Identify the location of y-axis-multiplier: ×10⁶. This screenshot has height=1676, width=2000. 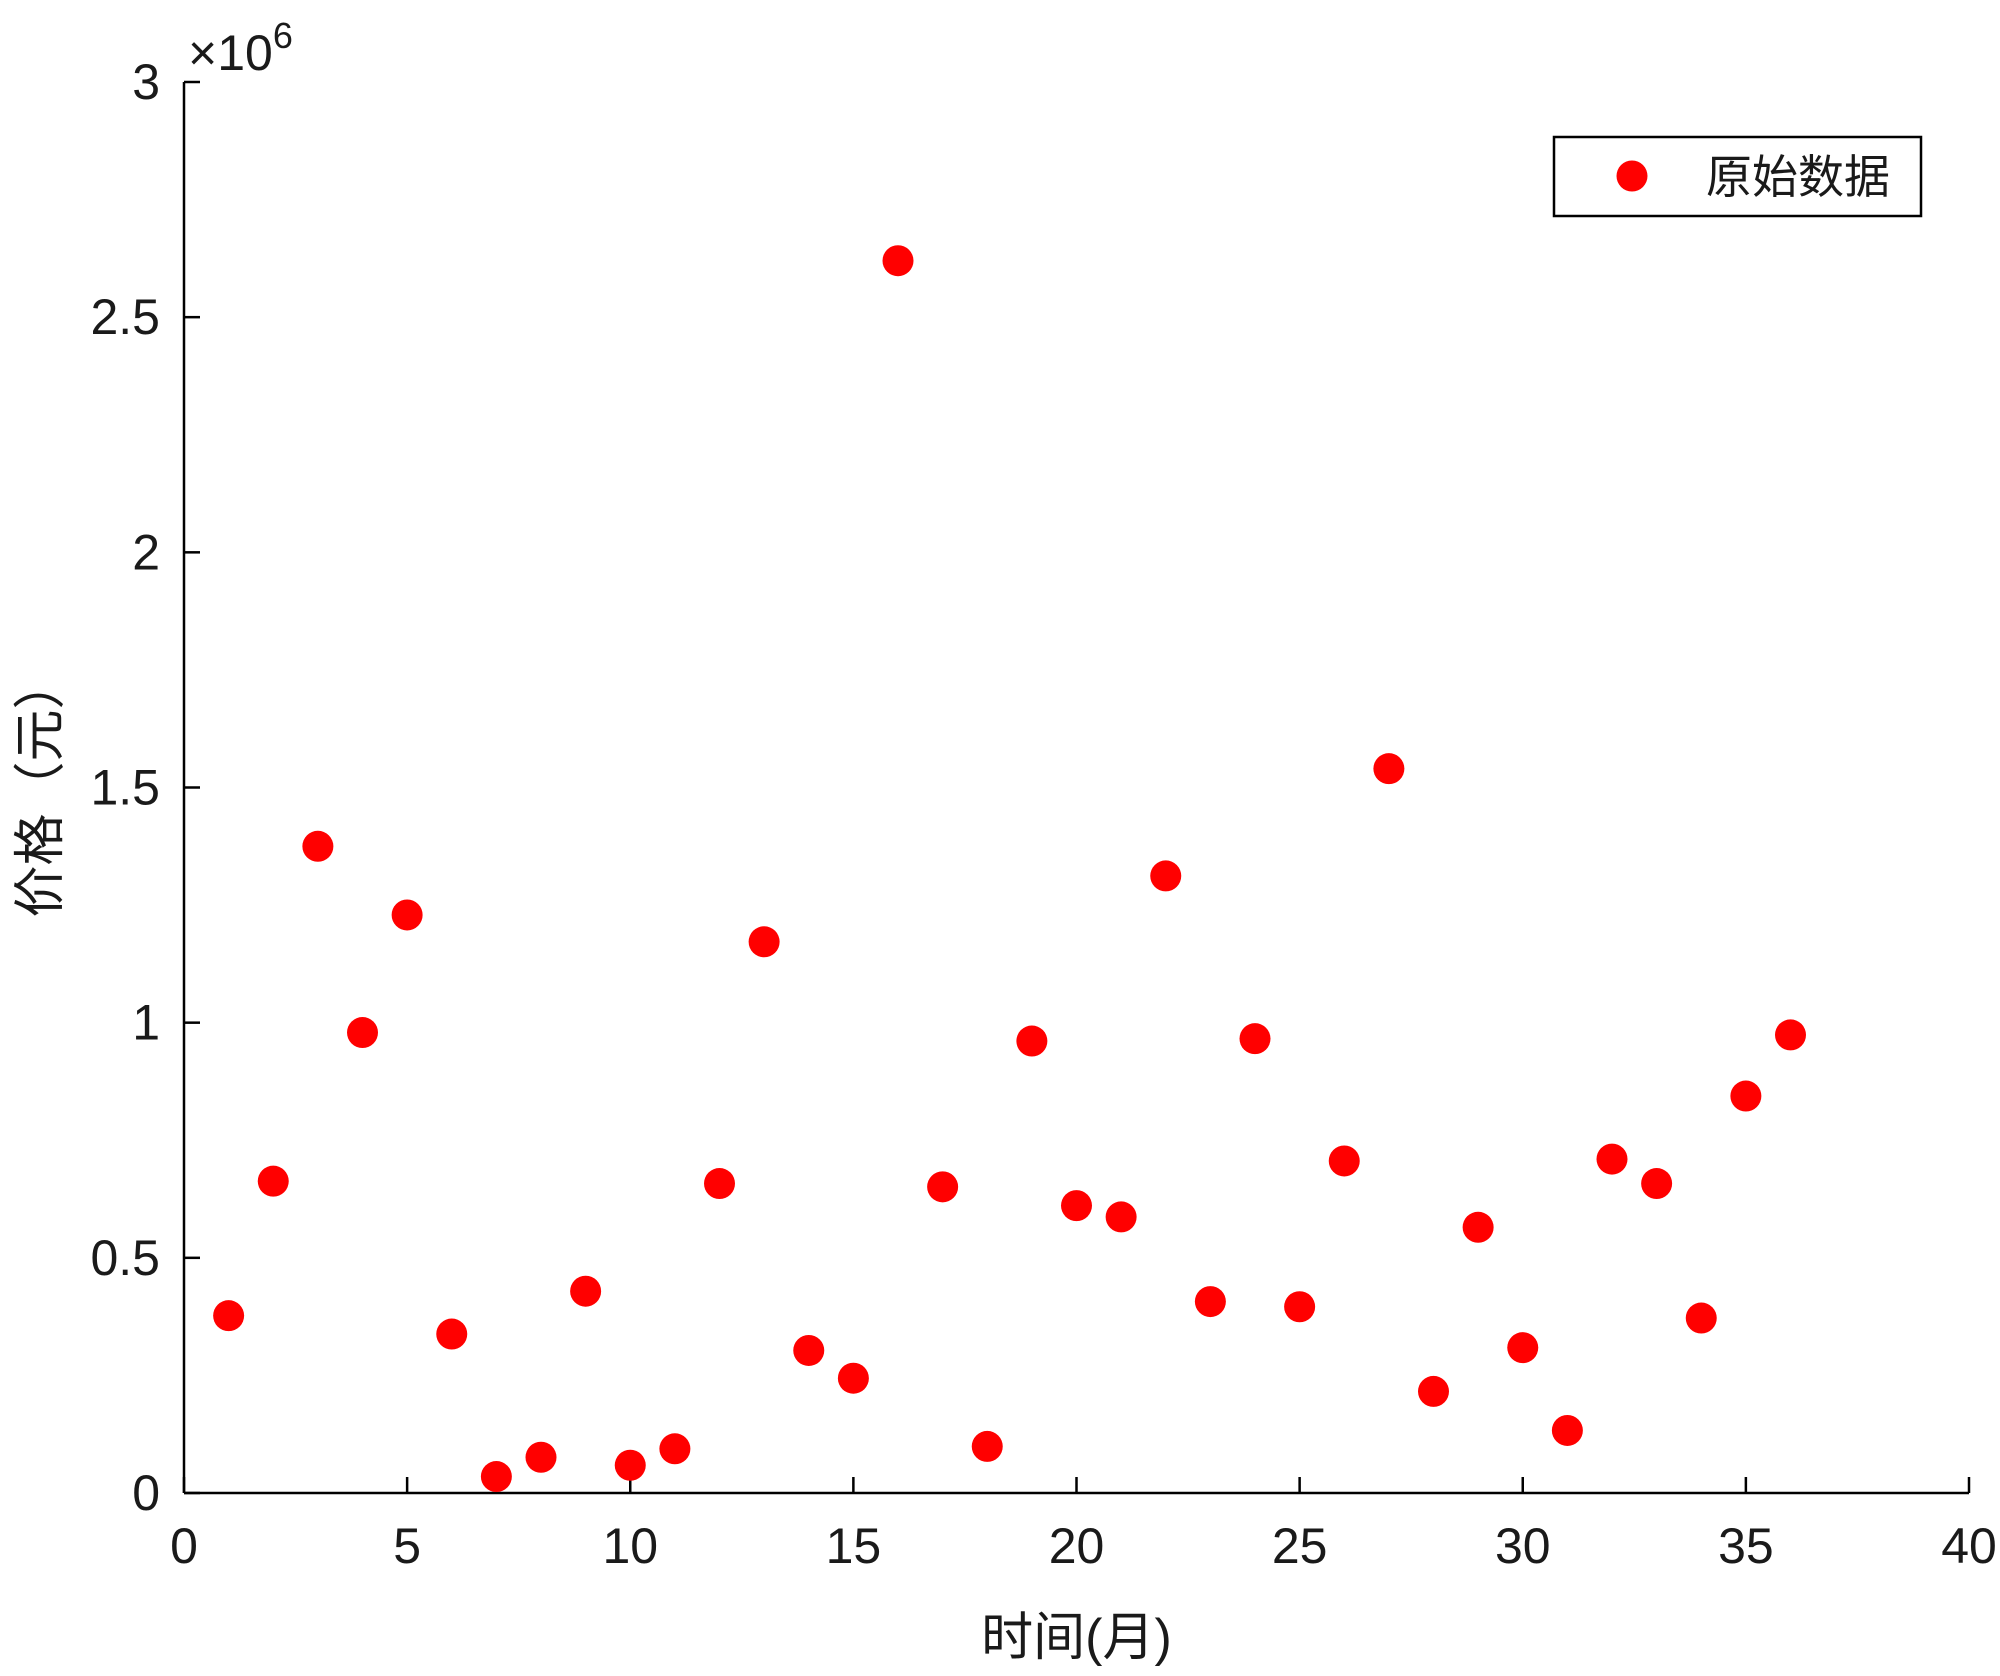
(240, 48).